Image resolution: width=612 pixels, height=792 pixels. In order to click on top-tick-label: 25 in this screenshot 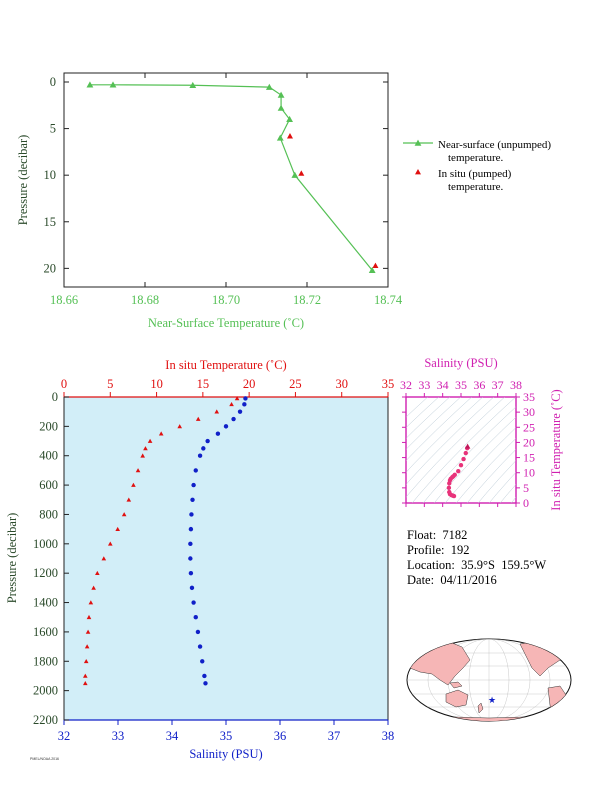, I will do `click(295, 384)`.